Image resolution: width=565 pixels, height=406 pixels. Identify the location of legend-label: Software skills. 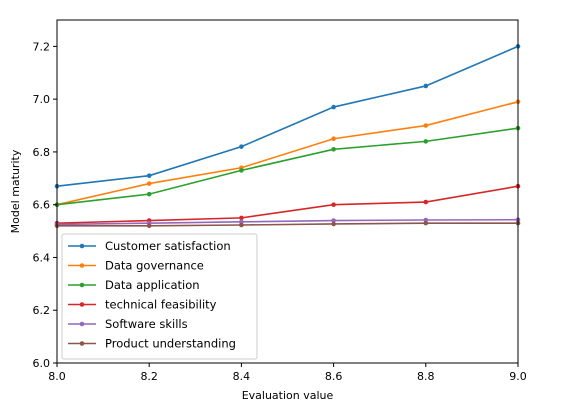
(146, 324).